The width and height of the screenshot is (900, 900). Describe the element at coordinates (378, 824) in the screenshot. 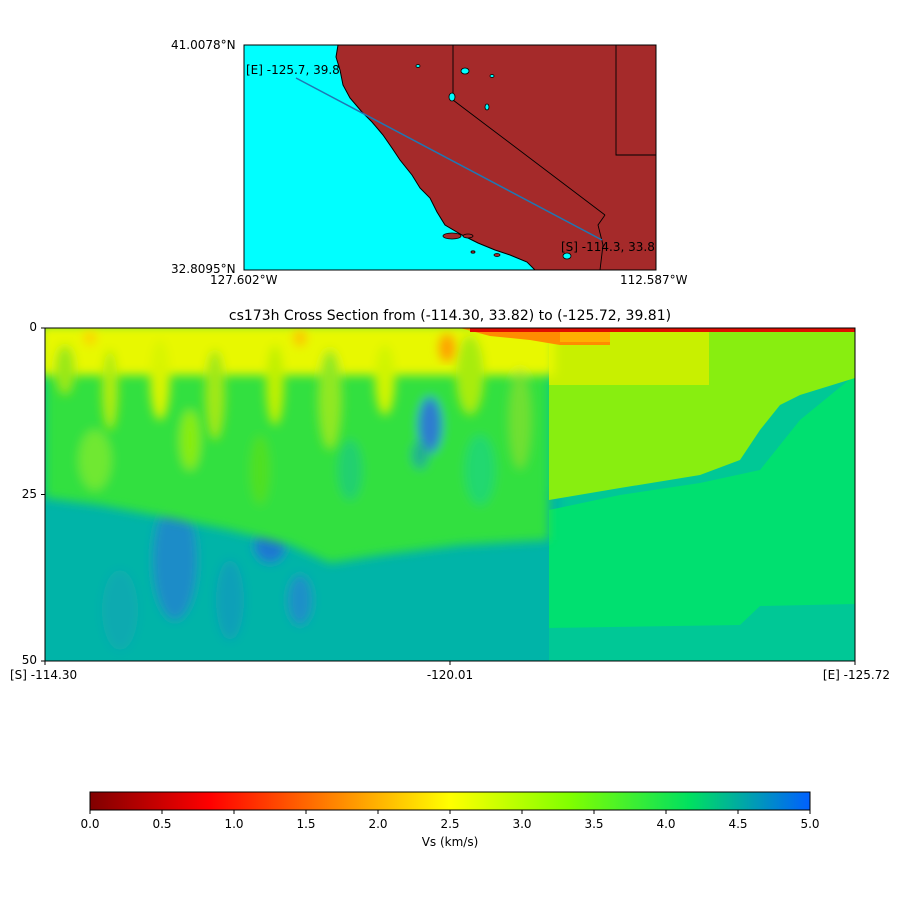

I see `colorbar-tick-label: 2.0` at that location.